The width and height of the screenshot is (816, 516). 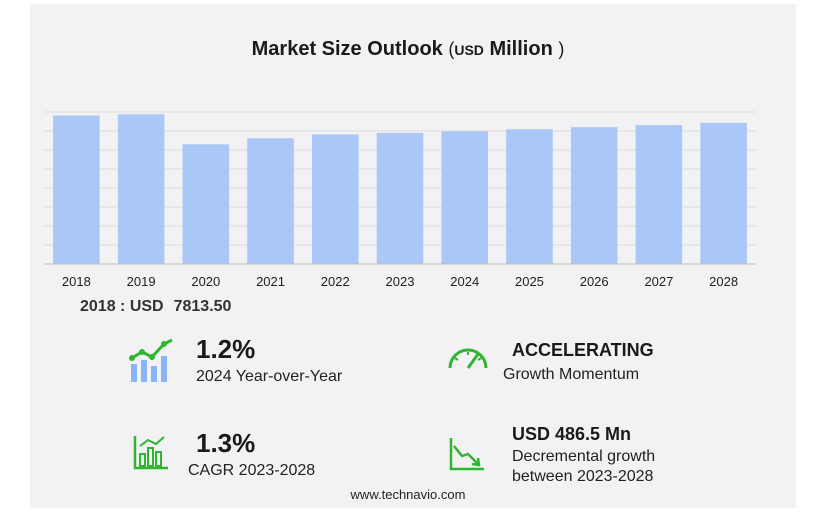 What do you see at coordinates (529, 281) in the screenshot?
I see `x-tick-label: 2025` at bounding box center [529, 281].